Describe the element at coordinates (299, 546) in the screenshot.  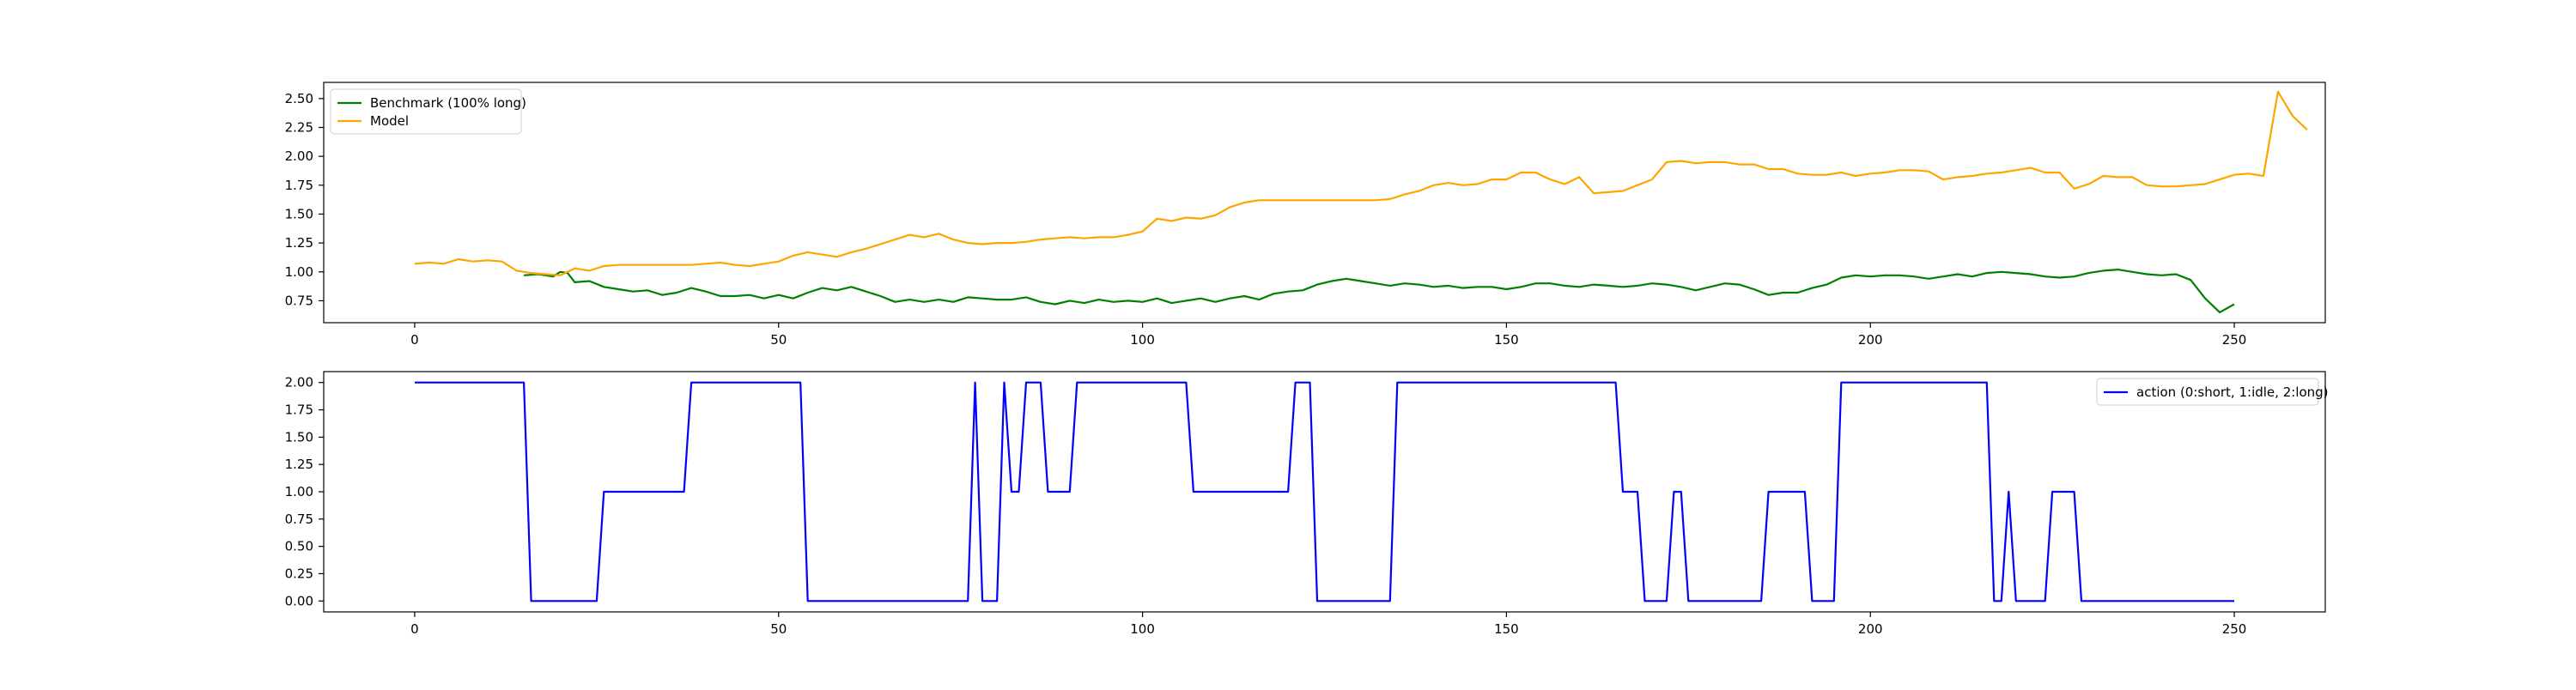
I see `y-tick-label: 0.50` at that location.